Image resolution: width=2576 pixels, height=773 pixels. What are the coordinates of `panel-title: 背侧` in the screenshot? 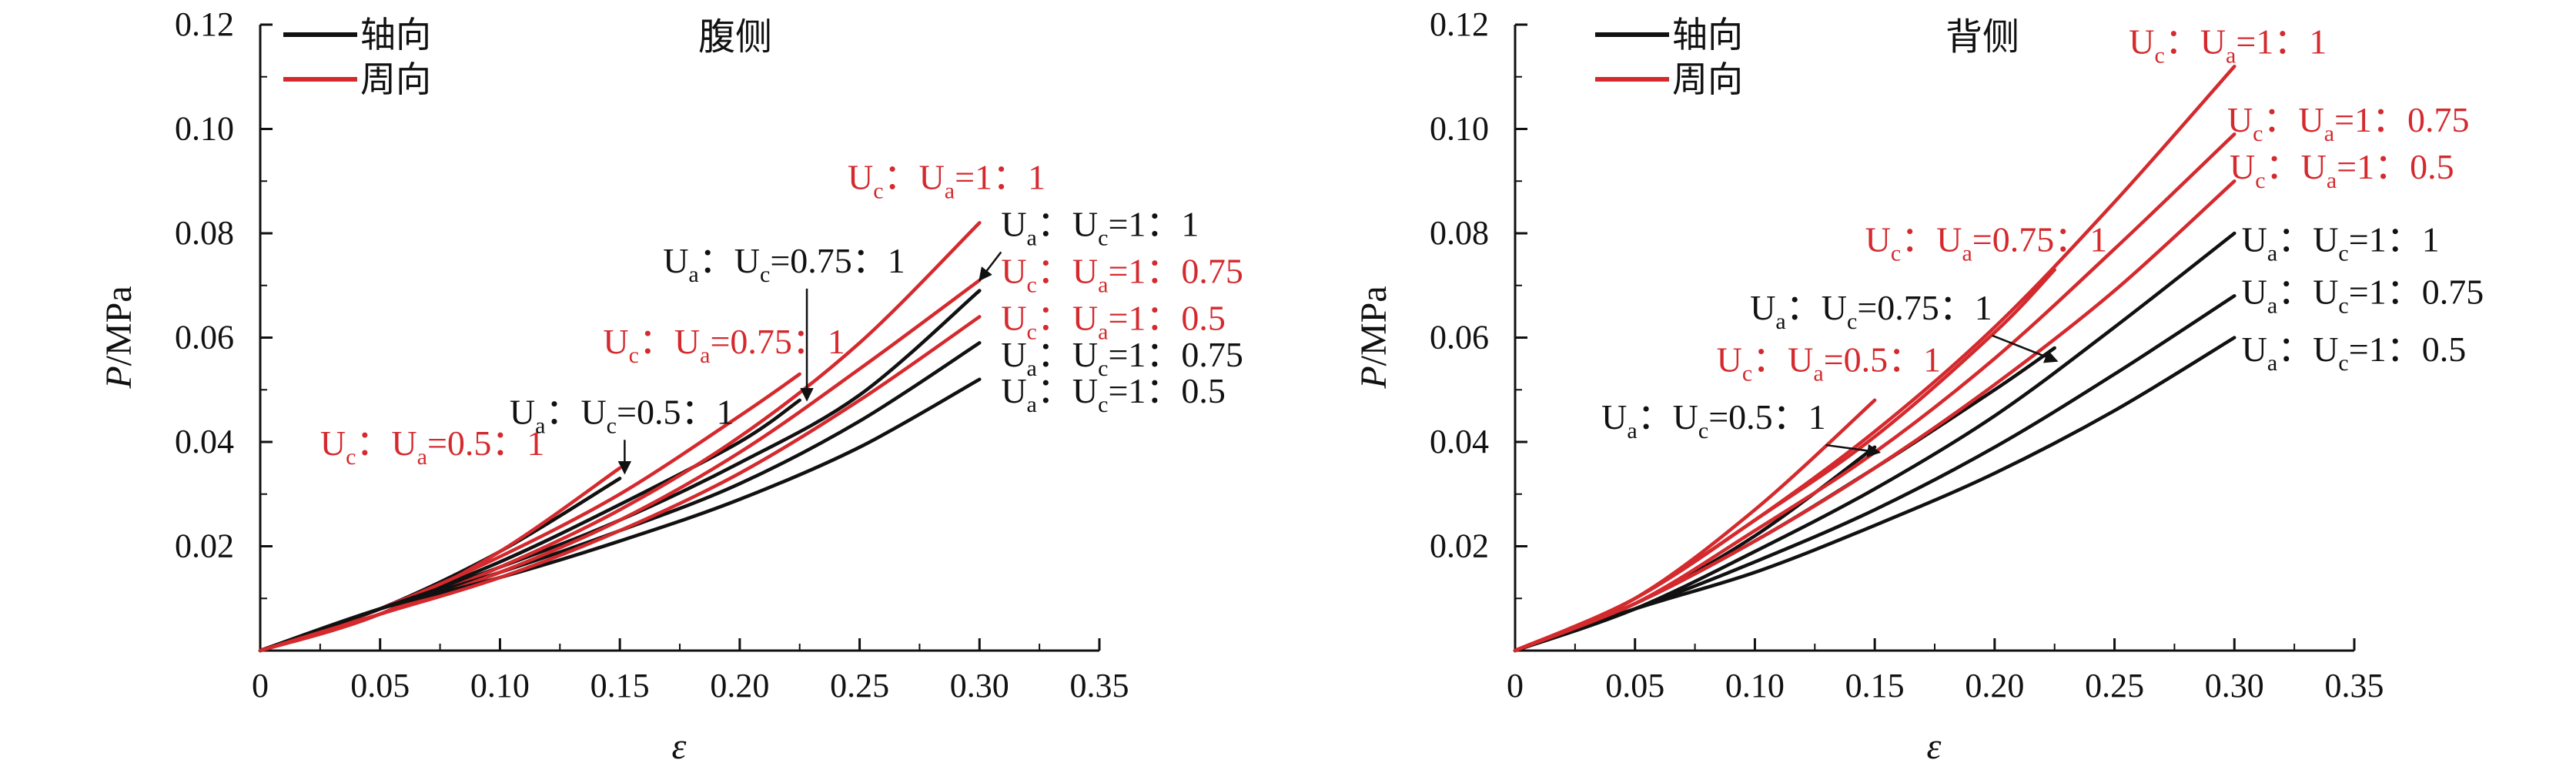 It's located at (1982, 37).